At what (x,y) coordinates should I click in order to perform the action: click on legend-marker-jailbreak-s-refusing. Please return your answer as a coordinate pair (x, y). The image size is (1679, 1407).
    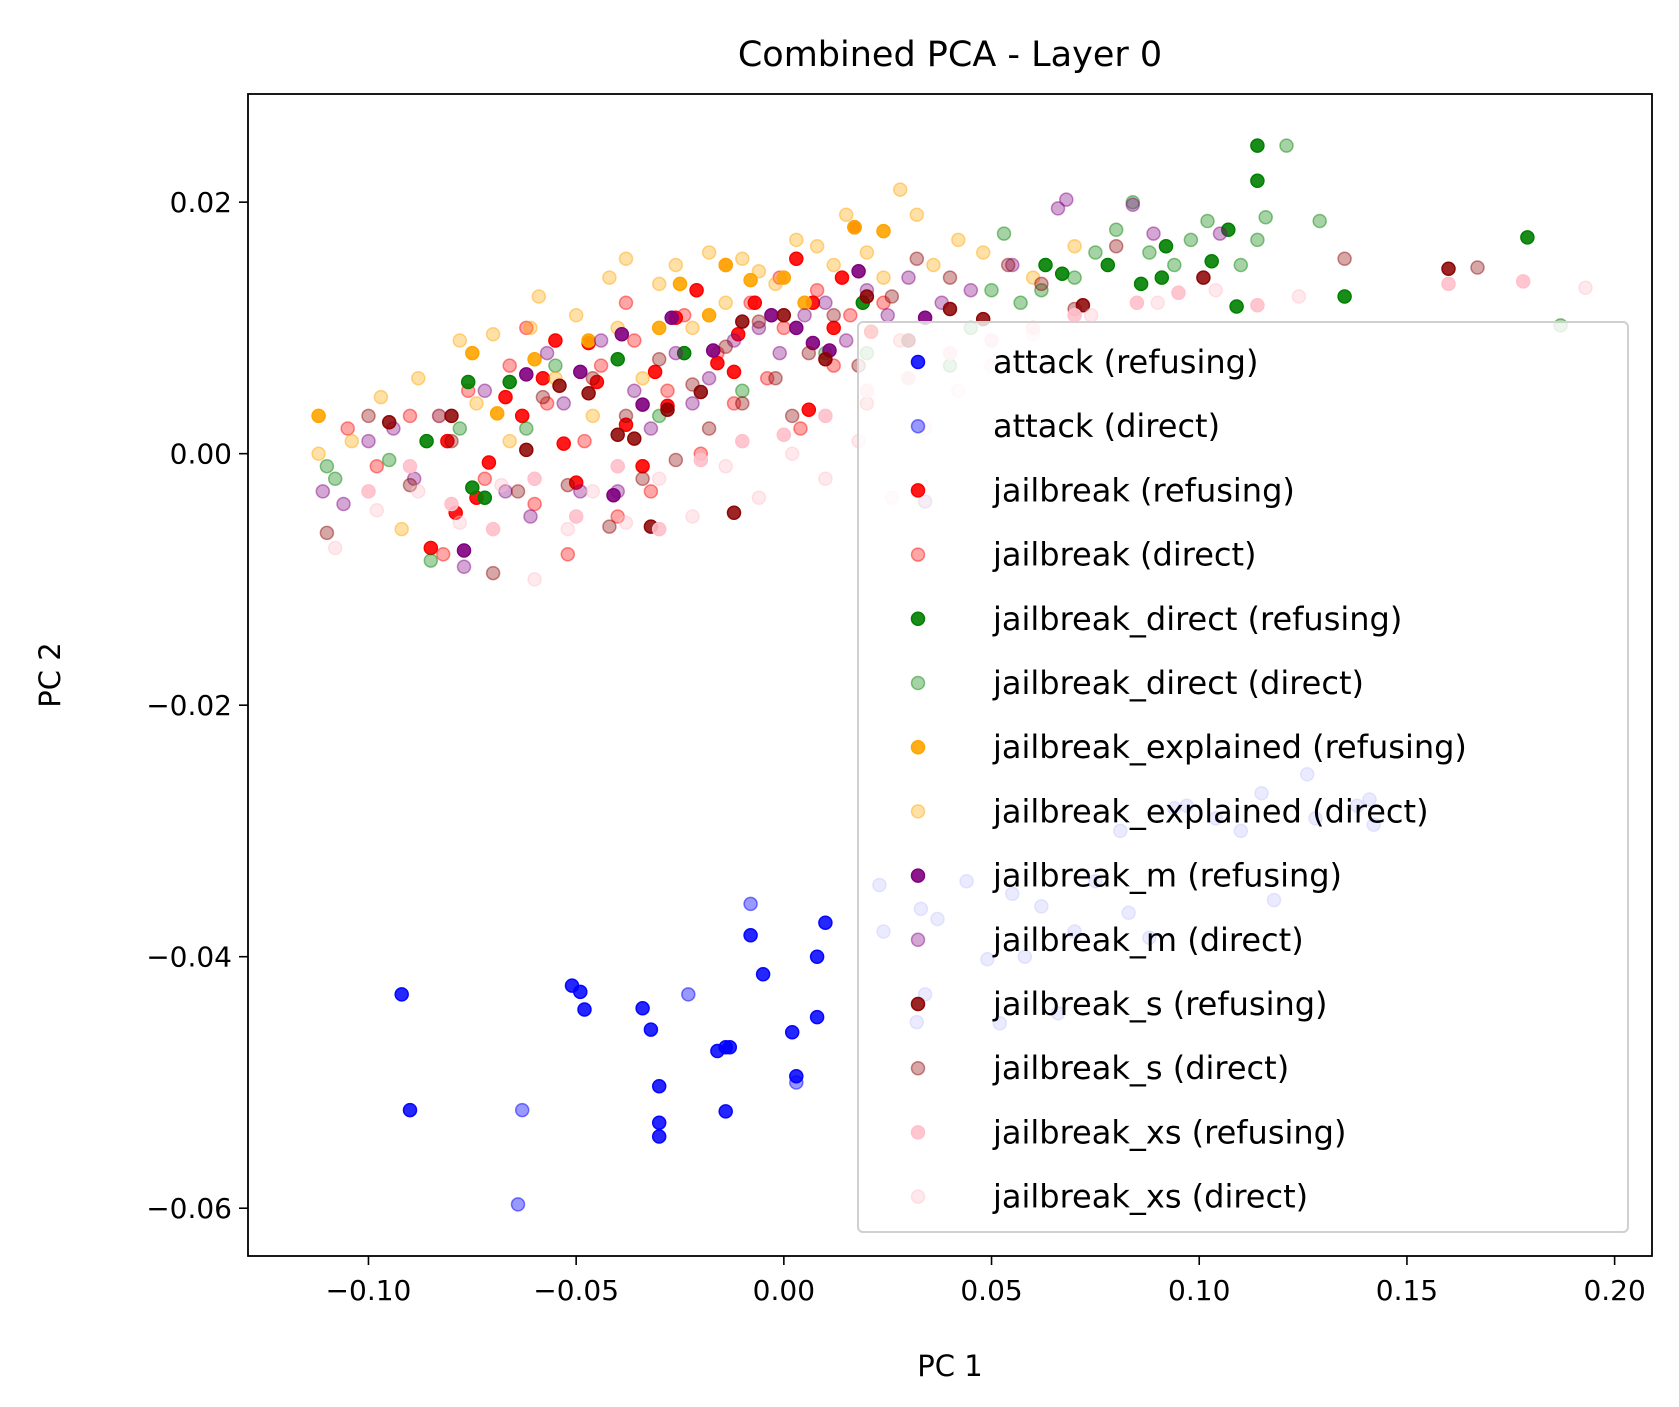
    Looking at the image, I should click on (918, 1004).